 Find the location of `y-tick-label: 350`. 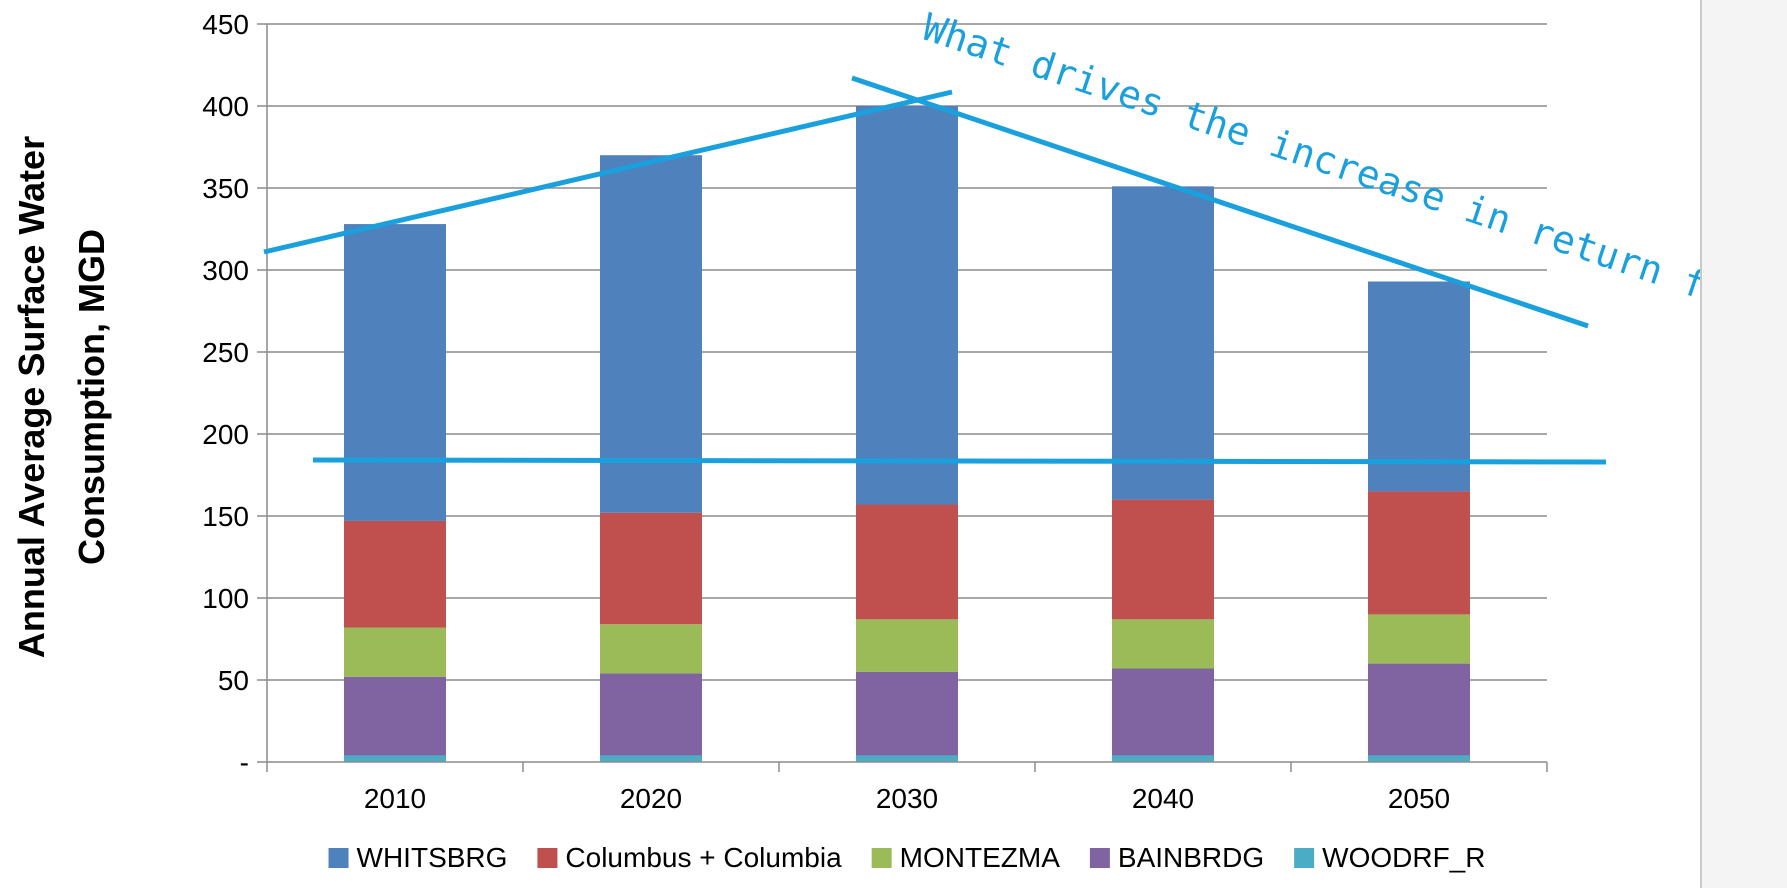

y-tick-label: 350 is located at coordinates (225, 188).